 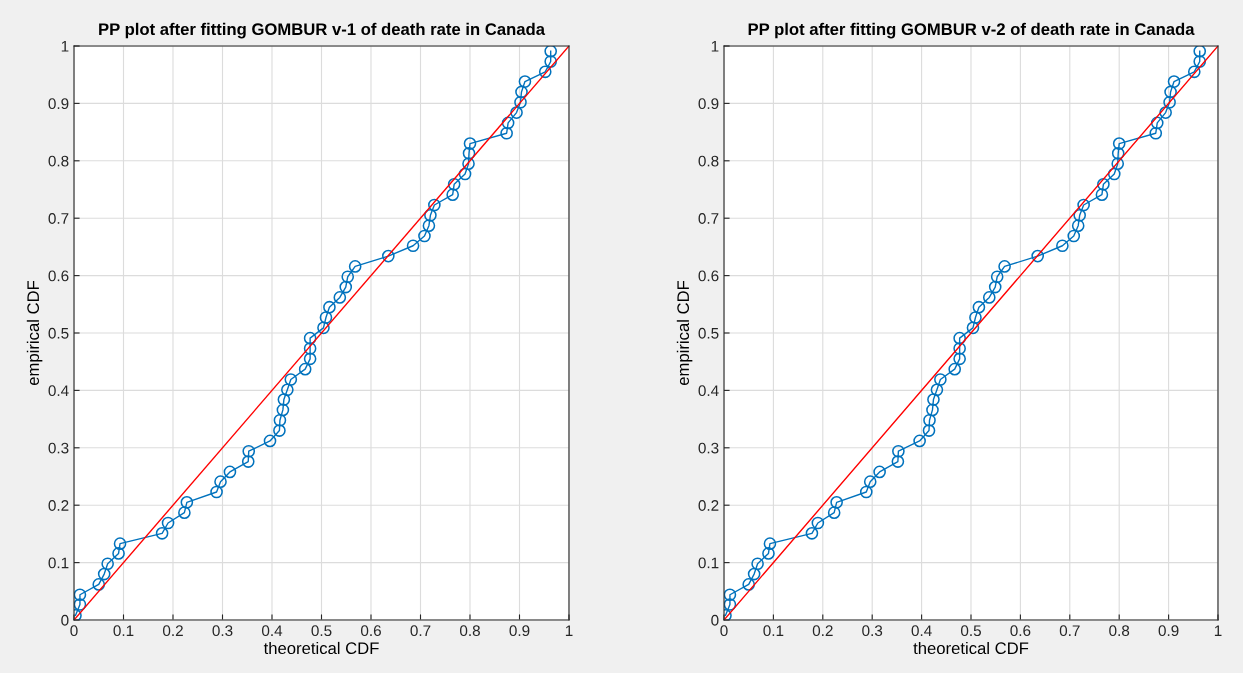 I want to click on y-tick-label: 0.7, so click(x=58, y=218).